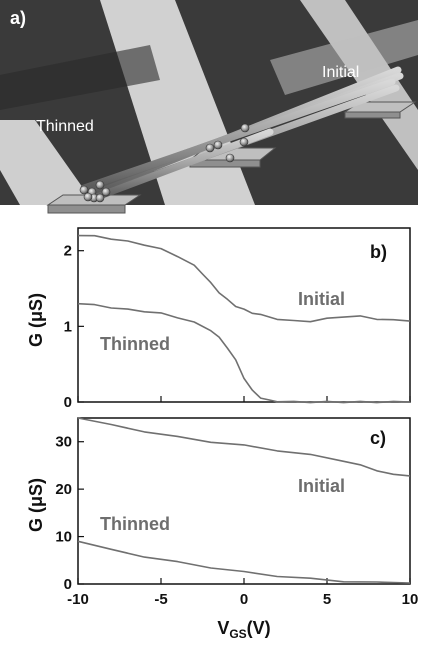  Describe the element at coordinates (244, 562) in the screenshot. I see `panel-c-series-thinned` at that location.